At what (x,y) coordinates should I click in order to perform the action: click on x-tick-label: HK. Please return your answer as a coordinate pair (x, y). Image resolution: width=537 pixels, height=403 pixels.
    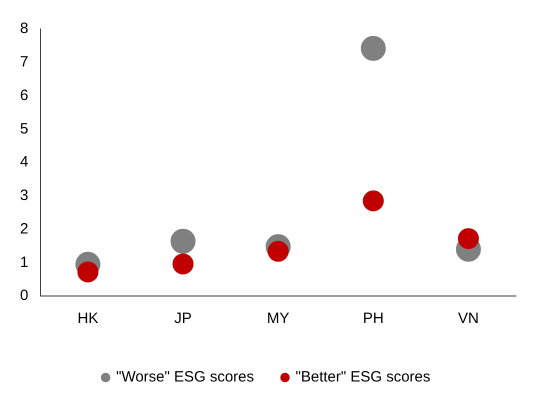
    Looking at the image, I should click on (87, 319).